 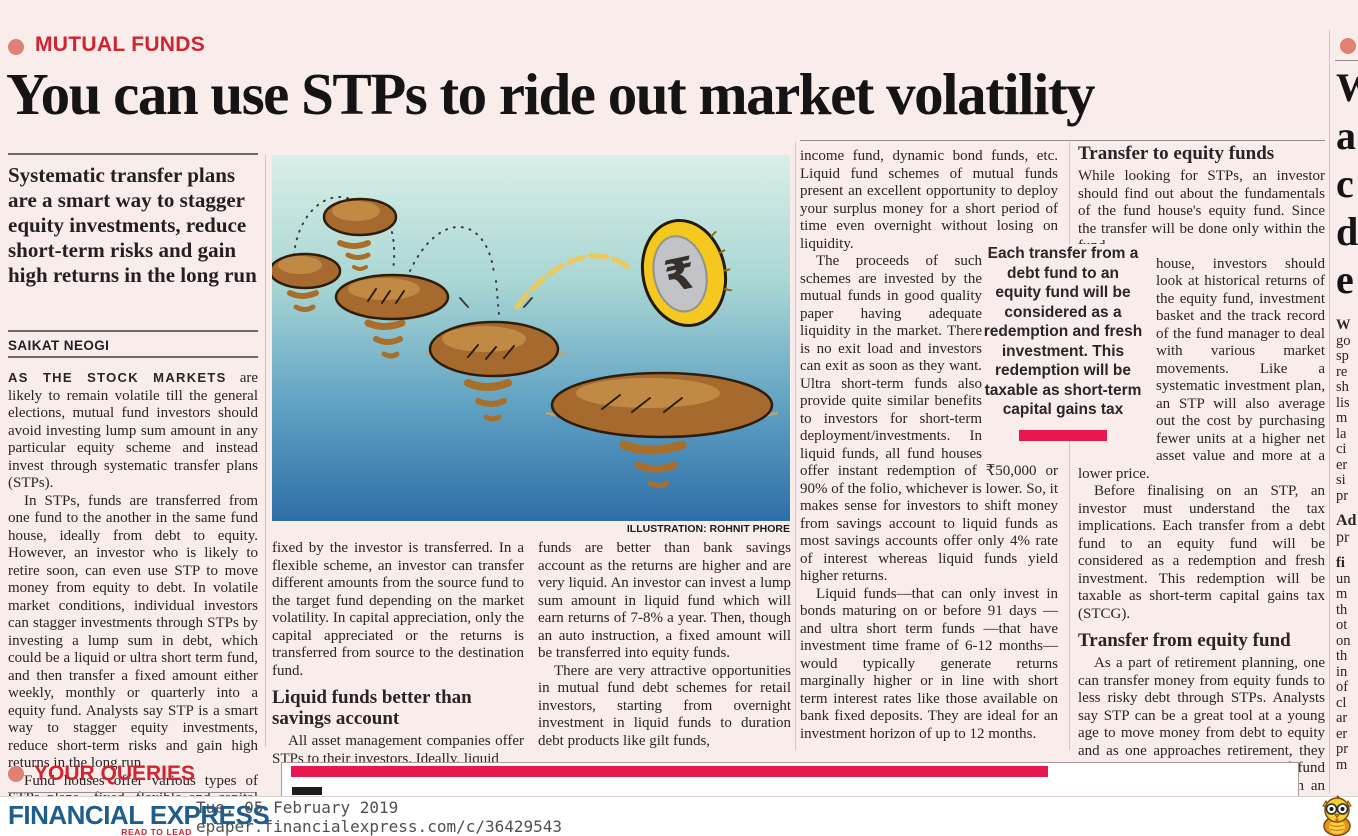 I want to click on rupee-coin-icon: ₹, so click(x=686, y=273).